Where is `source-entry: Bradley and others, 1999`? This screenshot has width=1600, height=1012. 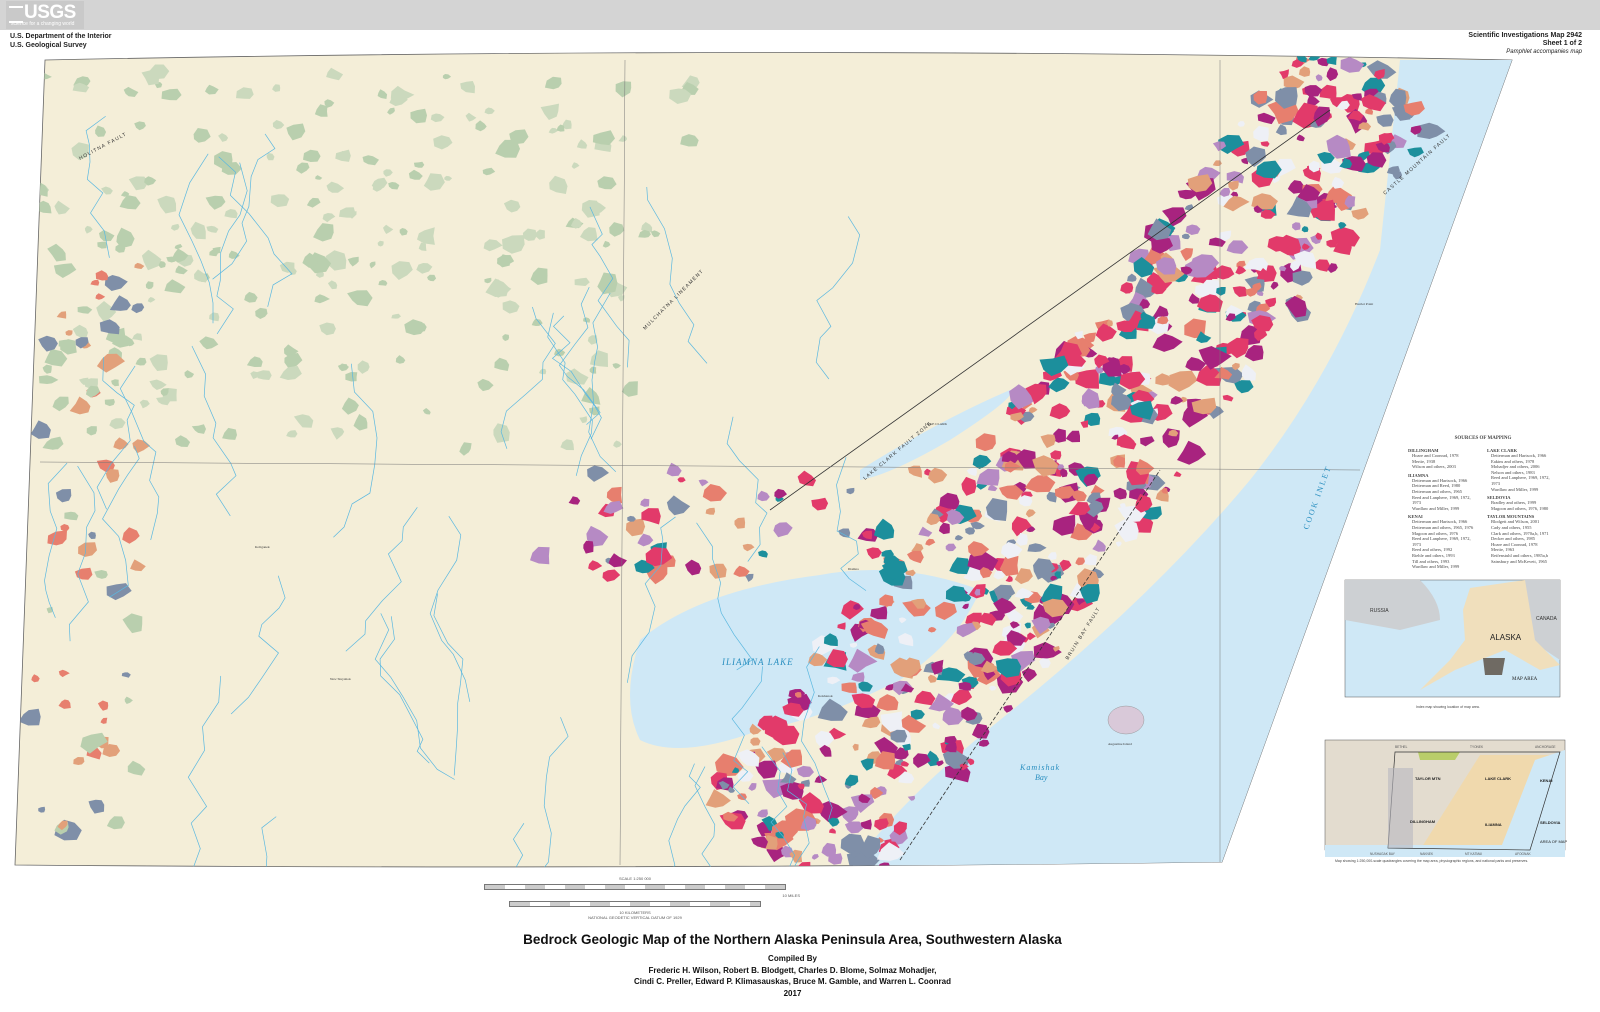 source-entry: Bradley and others, 1999 is located at coordinates (1514, 503).